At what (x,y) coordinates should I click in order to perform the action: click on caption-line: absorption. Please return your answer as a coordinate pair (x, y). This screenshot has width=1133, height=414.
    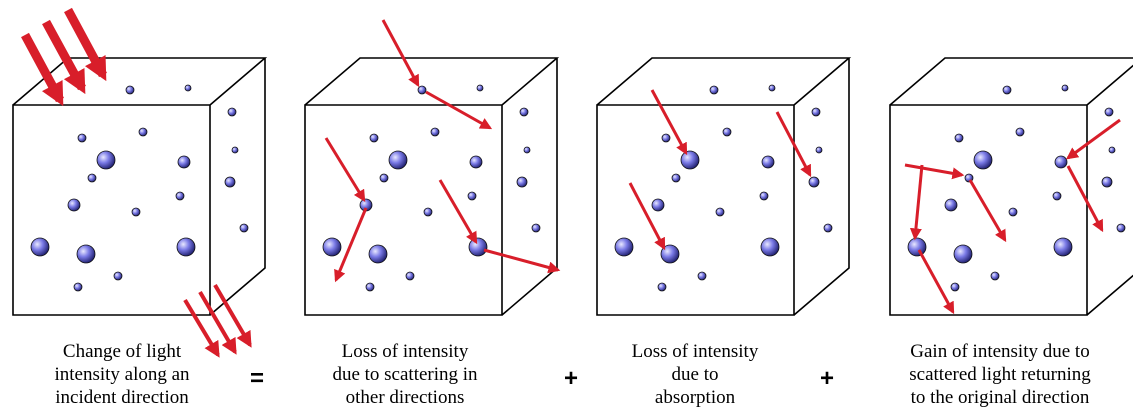
    Looking at the image, I should click on (695, 397).